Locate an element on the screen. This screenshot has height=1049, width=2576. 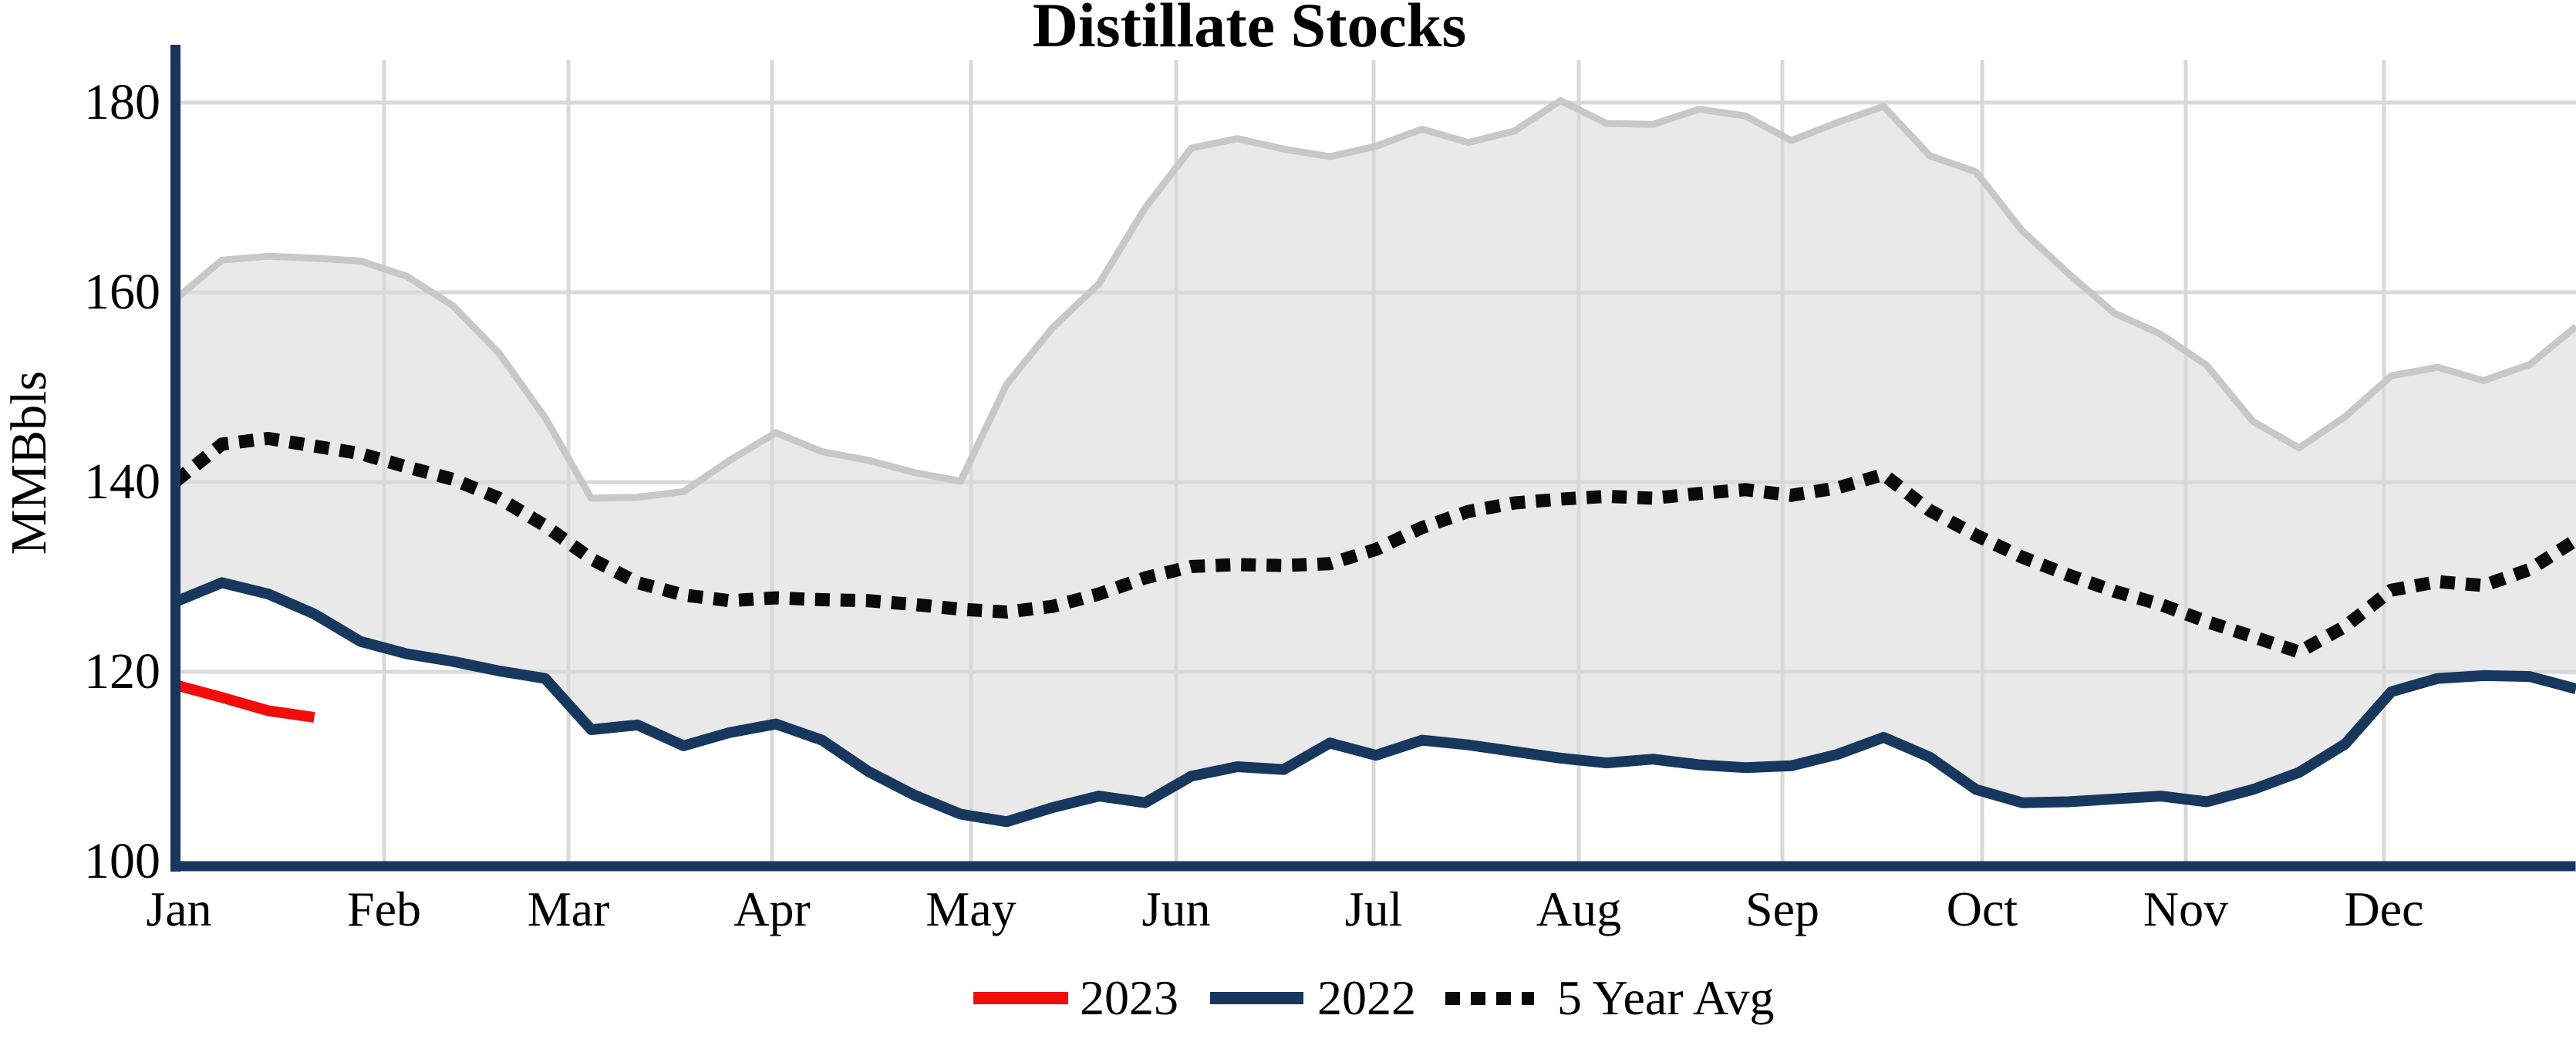
x-tick-label-jun: Jun is located at coordinates (1176, 909).